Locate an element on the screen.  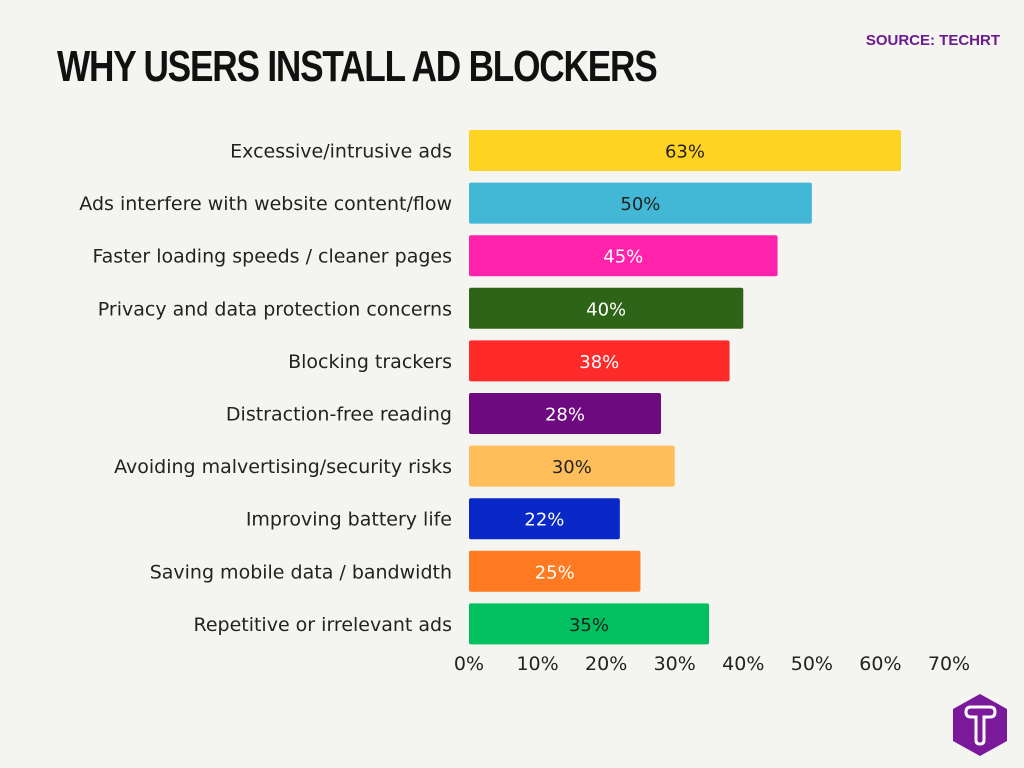
data-label: 22% is located at coordinates (544, 520).